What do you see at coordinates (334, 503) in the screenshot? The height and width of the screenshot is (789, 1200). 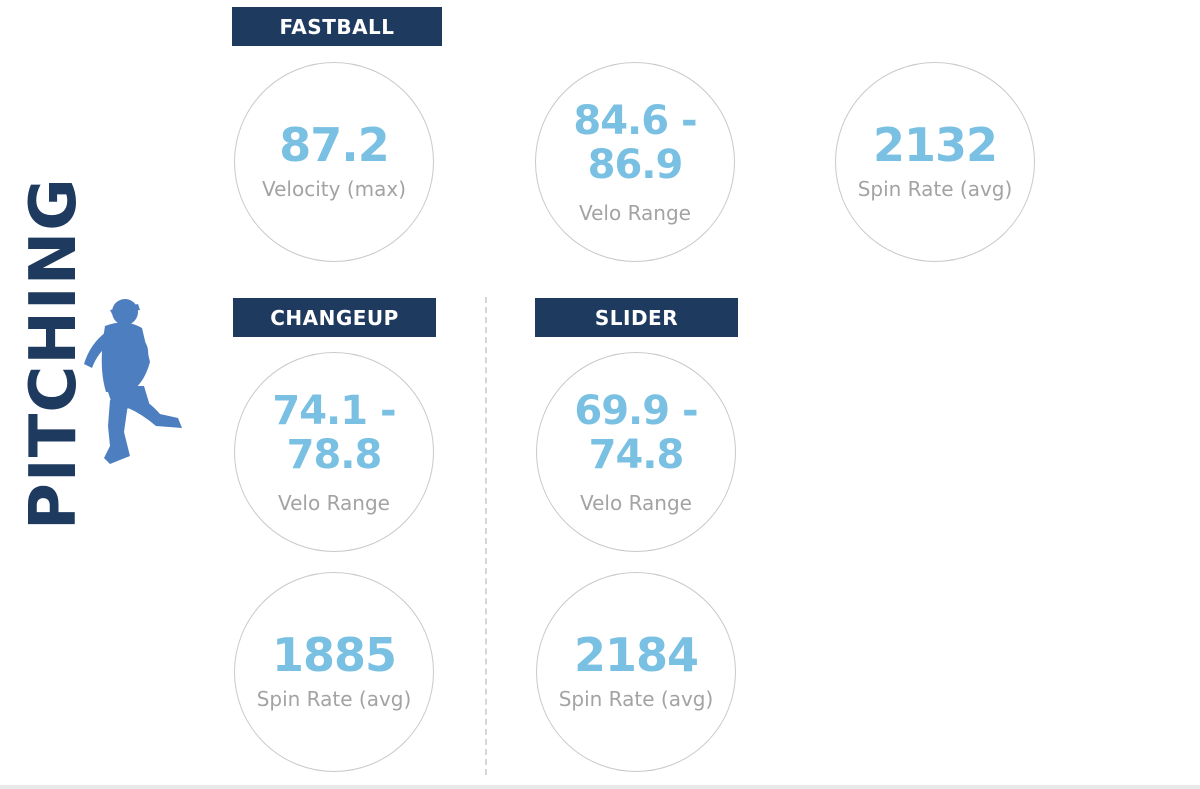 I see `changeup-velo-range-caption: Velo Range` at bounding box center [334, 503].